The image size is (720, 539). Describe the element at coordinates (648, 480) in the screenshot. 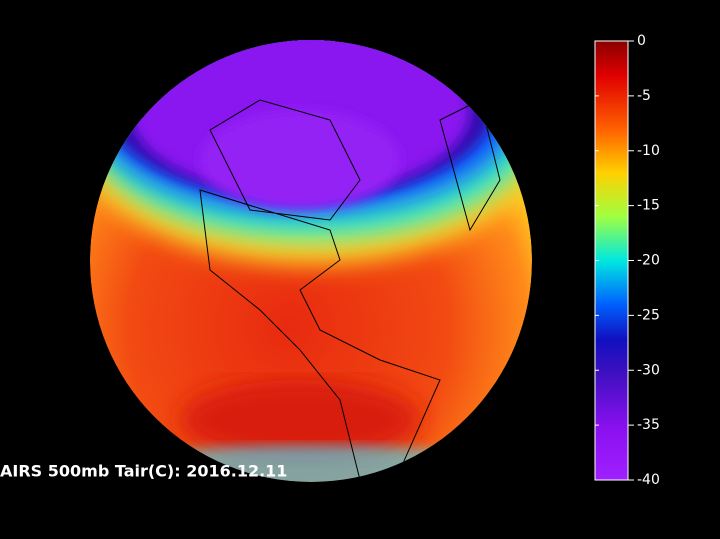

I see `colorbar-tick-label: -40` at that location.